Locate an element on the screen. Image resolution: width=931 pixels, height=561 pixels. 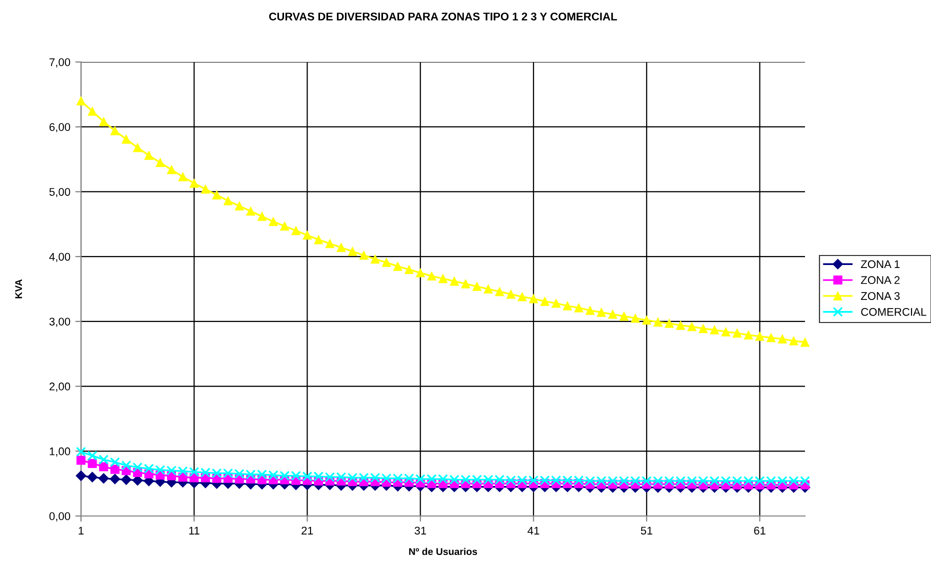
y-tick-label: 0,00 is located at coordinates (59, 517).